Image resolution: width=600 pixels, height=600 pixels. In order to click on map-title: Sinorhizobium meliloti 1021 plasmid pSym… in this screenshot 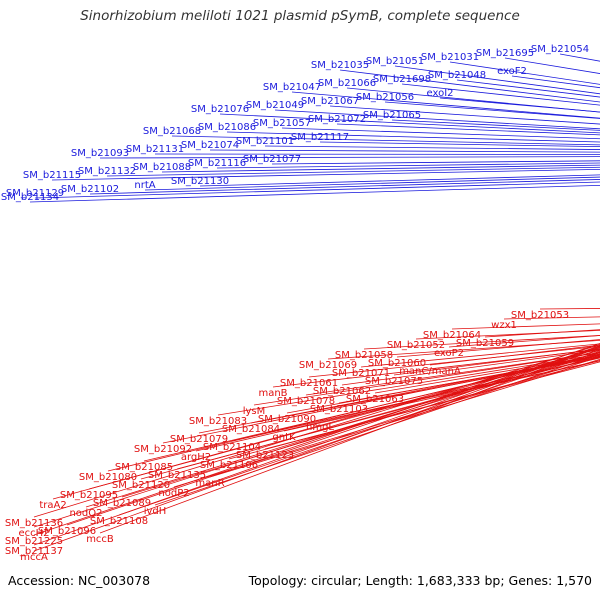, I will do `click(300, 16)`.